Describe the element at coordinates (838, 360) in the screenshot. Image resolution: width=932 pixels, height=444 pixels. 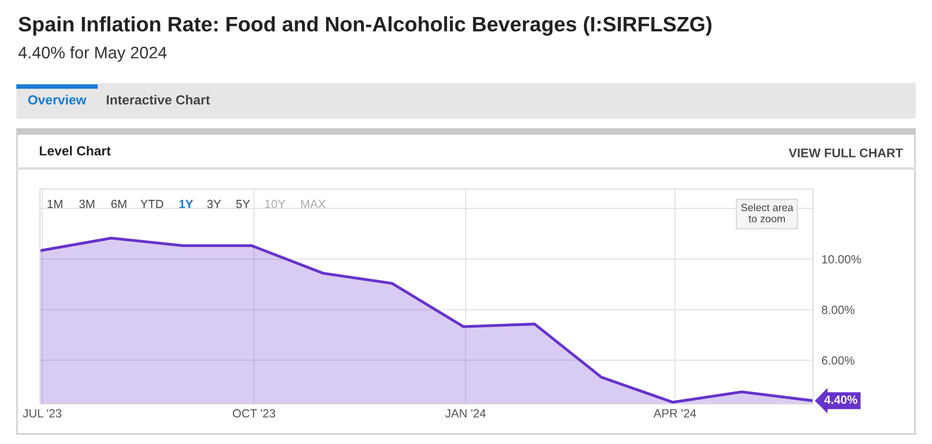
I see `y-tick-label: 6.00%` at that location.